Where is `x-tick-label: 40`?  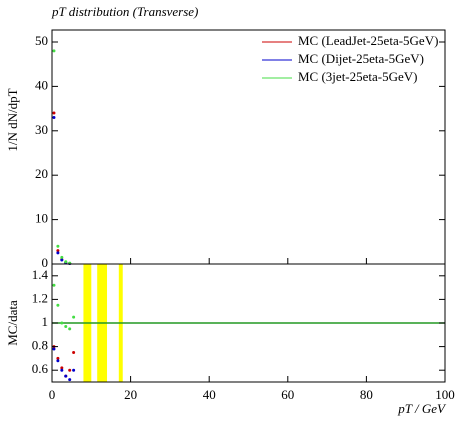
x-tick-label: 40 is located at coordinates (209, 394).